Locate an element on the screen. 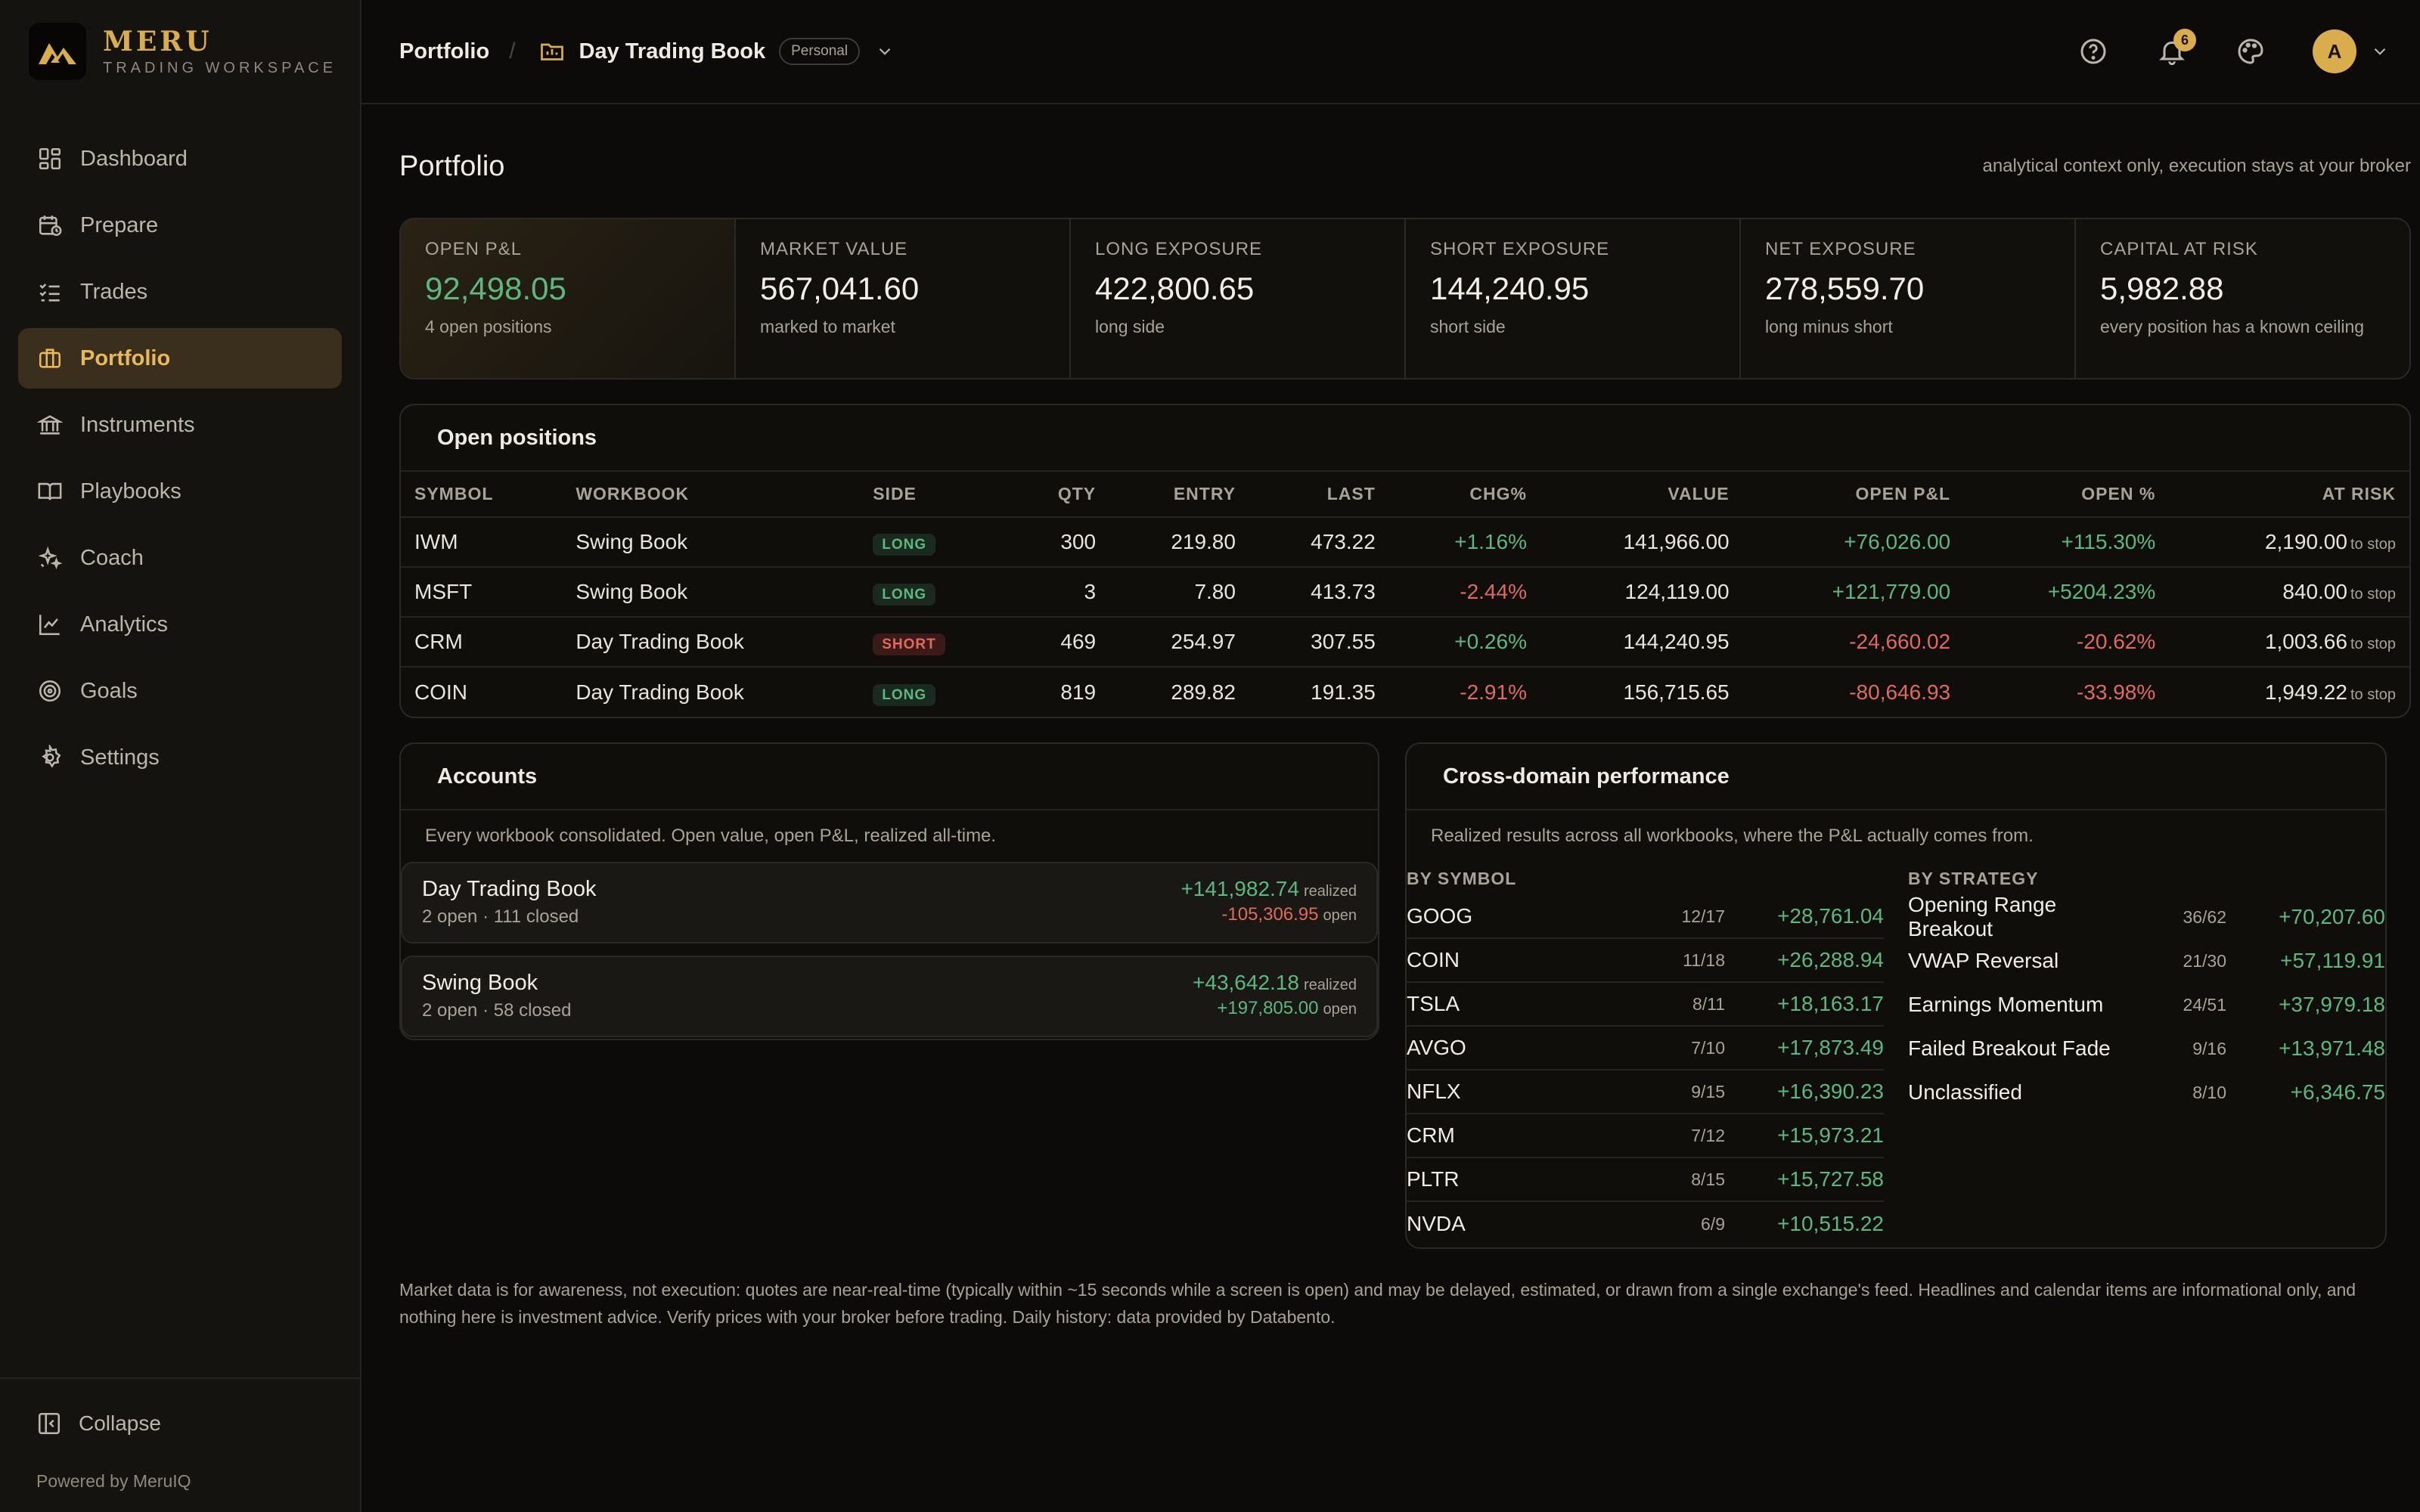  help-button is located at coordinates (2093, 52).